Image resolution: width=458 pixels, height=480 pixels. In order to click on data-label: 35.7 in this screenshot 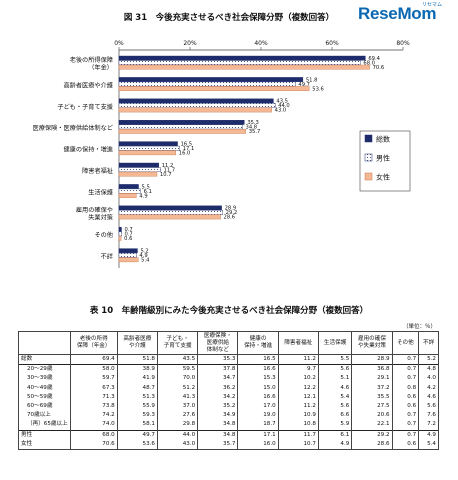, I will do `click(255, 132)`.